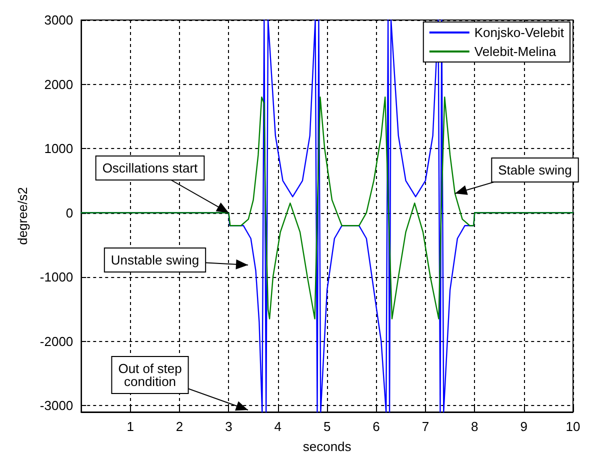  Describe the element at coordinates (59, 84) in the screenshot. I see `y-tick-label: 2000` at that location.